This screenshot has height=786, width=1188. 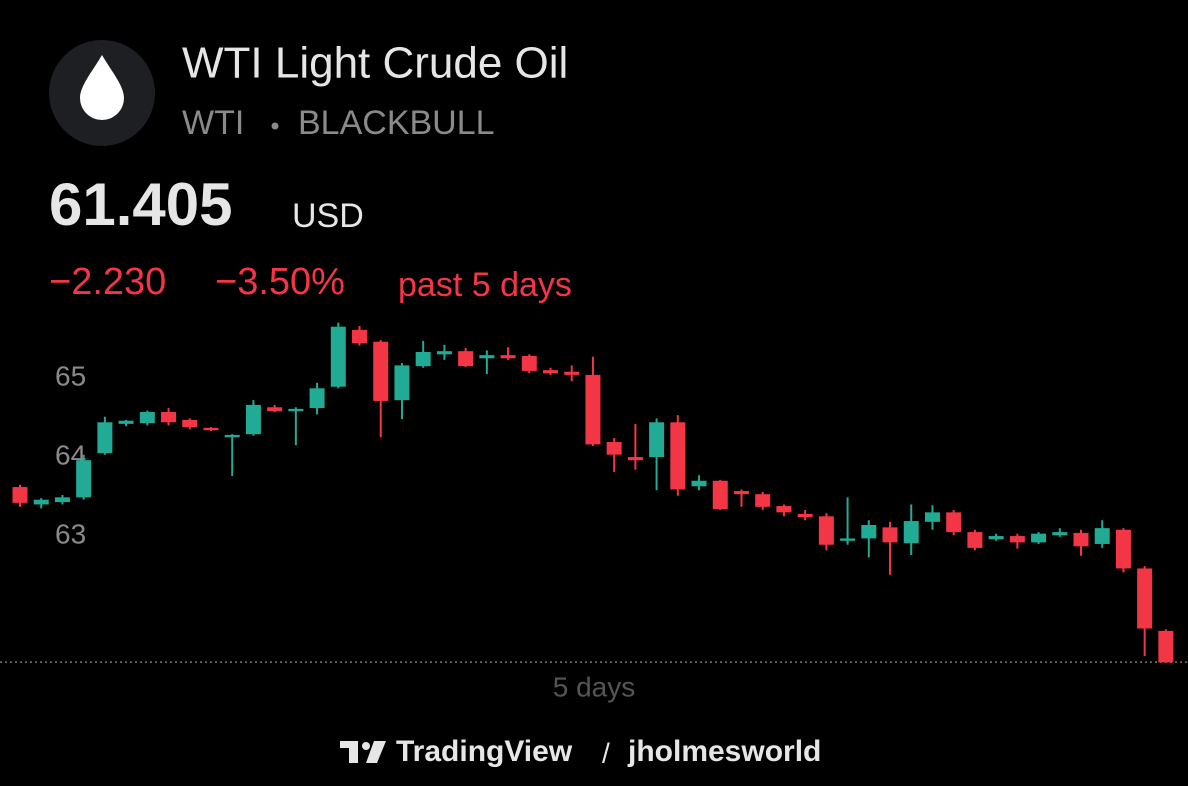 I want to click on currency: USD, so click(x=328, y=216).